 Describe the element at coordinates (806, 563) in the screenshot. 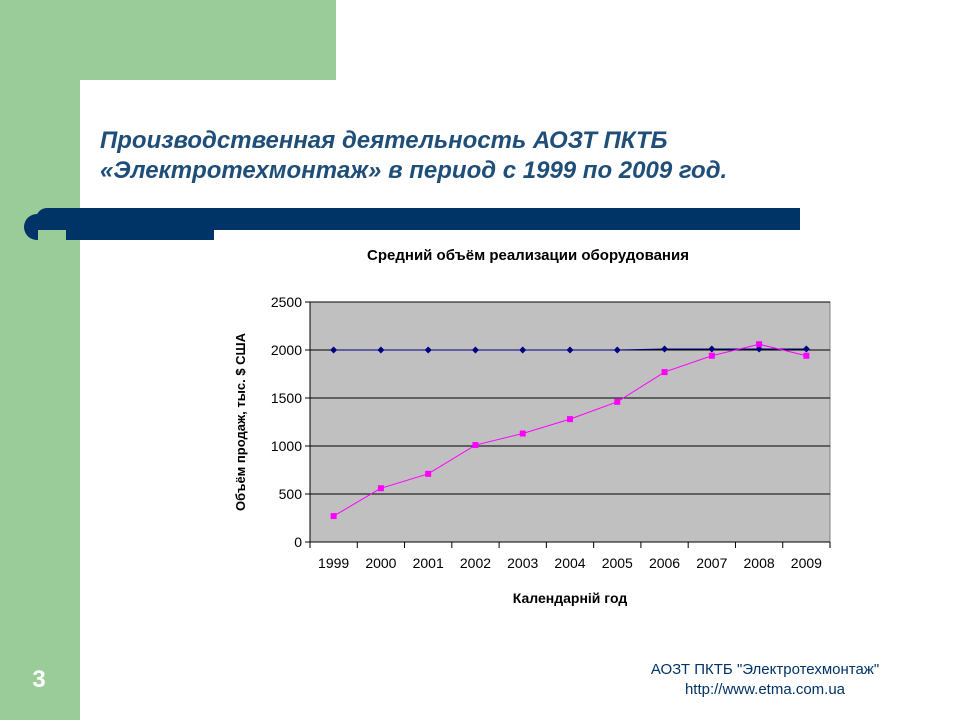

I see `x-tick-label: 2009` at that location.